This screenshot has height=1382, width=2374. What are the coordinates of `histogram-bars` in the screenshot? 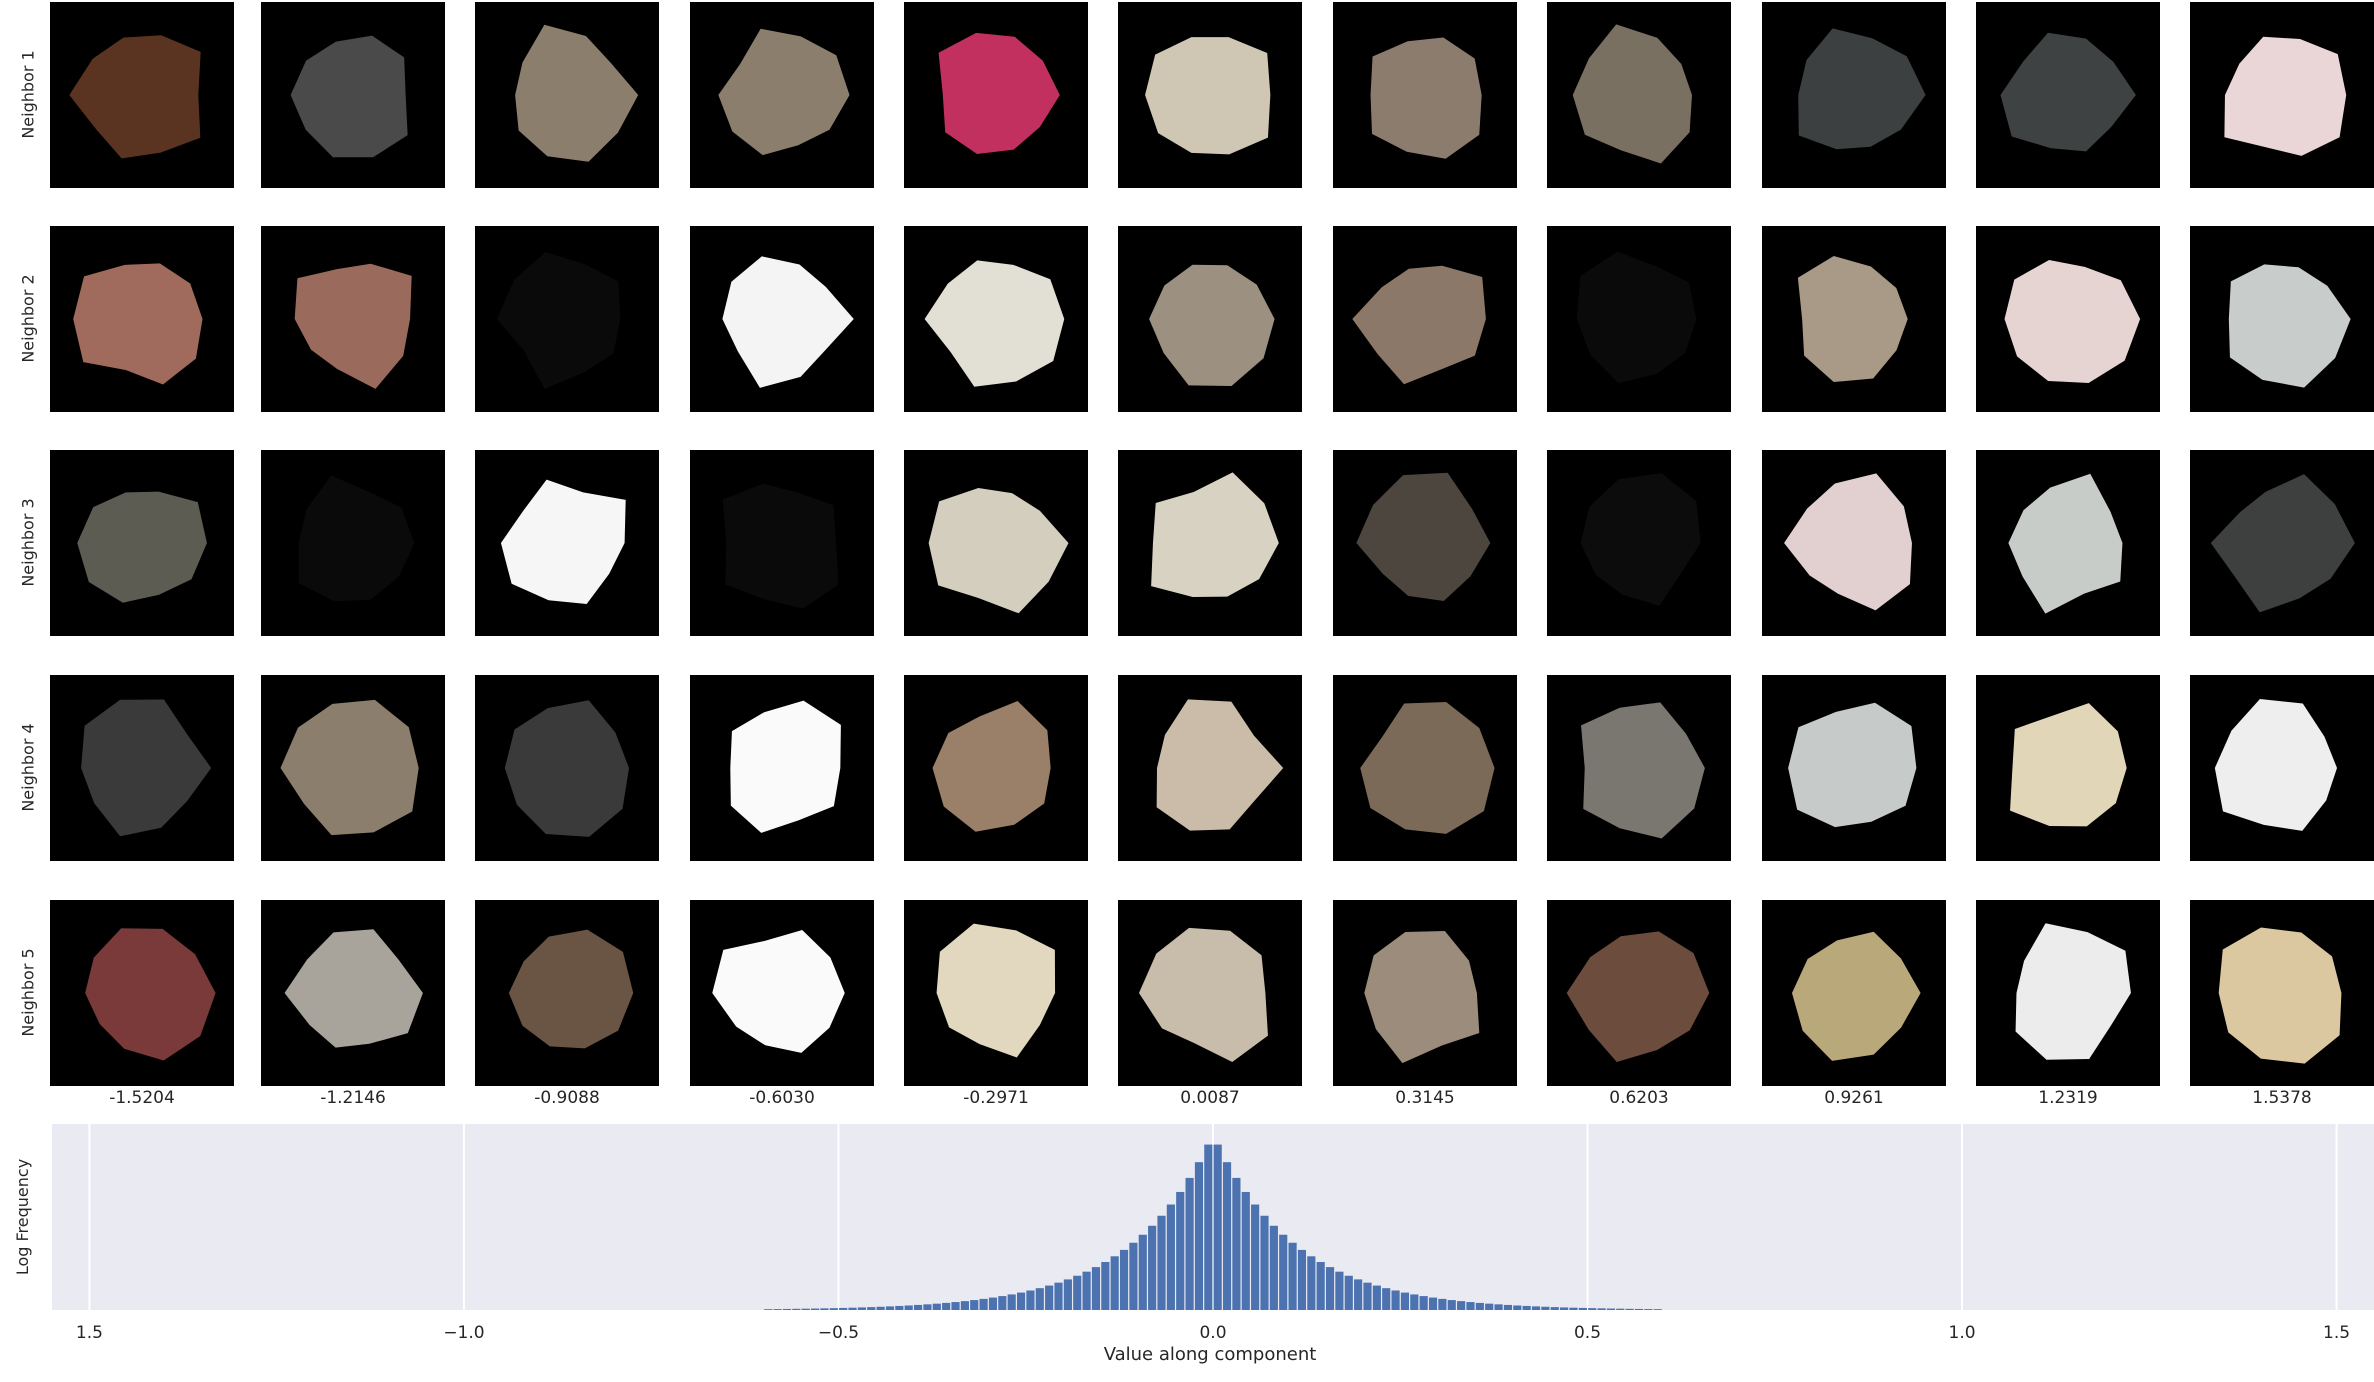 It's located at (1213, 1227).